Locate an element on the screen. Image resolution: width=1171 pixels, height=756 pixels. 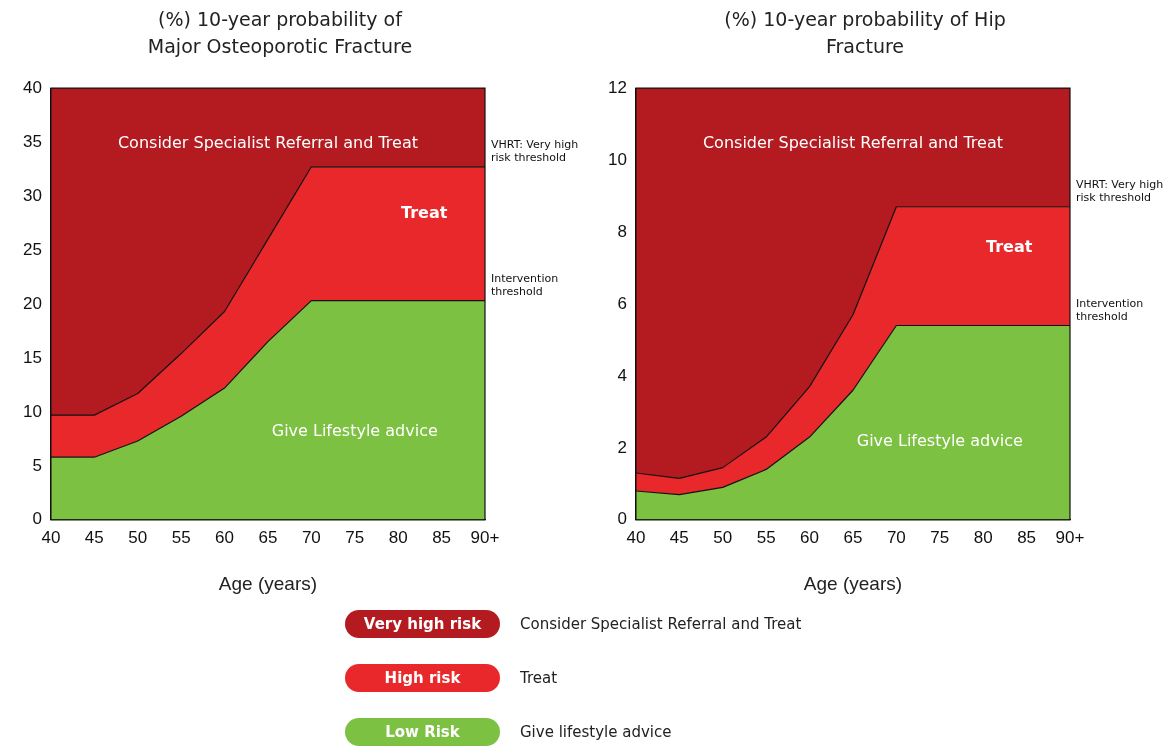
y-tick-label: 25 is located at coordinates (32, 249).